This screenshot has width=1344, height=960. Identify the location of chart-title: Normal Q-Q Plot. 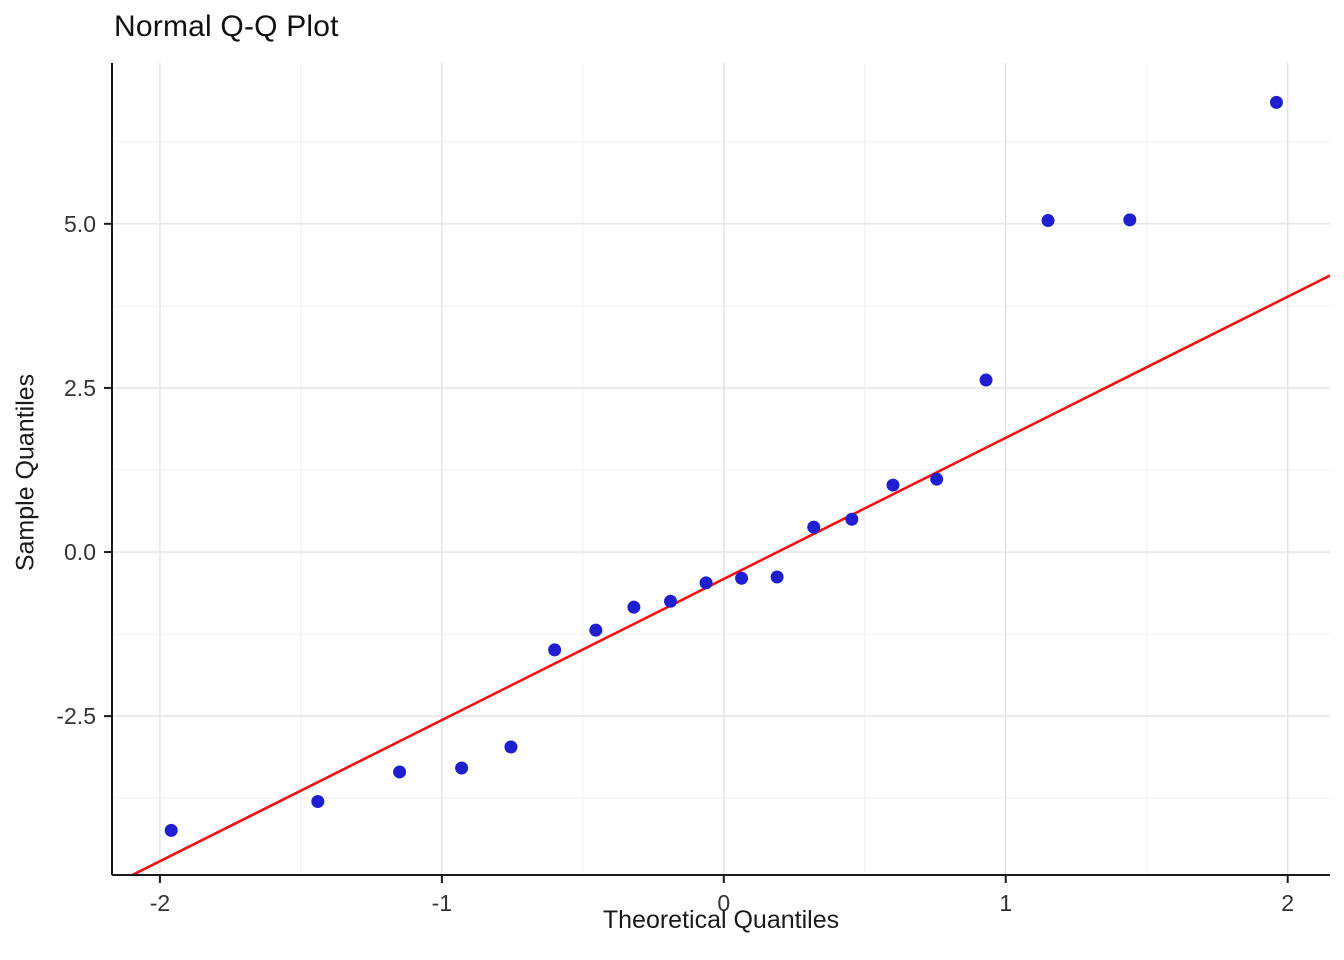
(226, 26).